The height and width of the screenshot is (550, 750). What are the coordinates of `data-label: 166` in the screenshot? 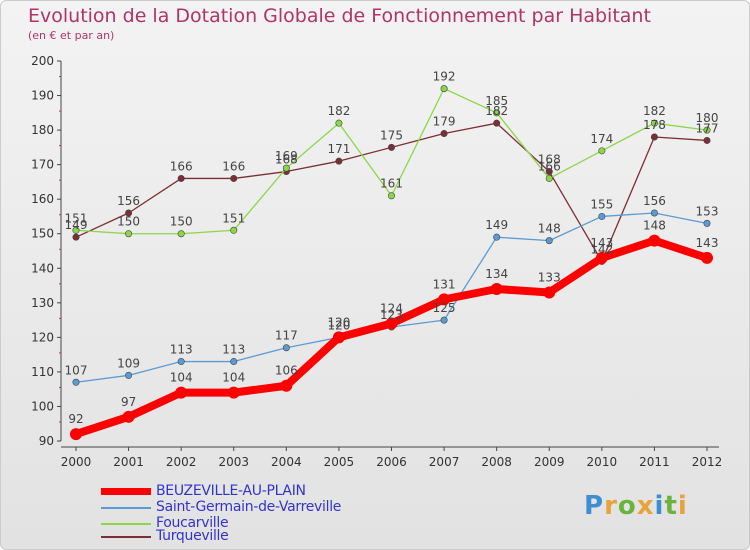 It's located at (181, 166).